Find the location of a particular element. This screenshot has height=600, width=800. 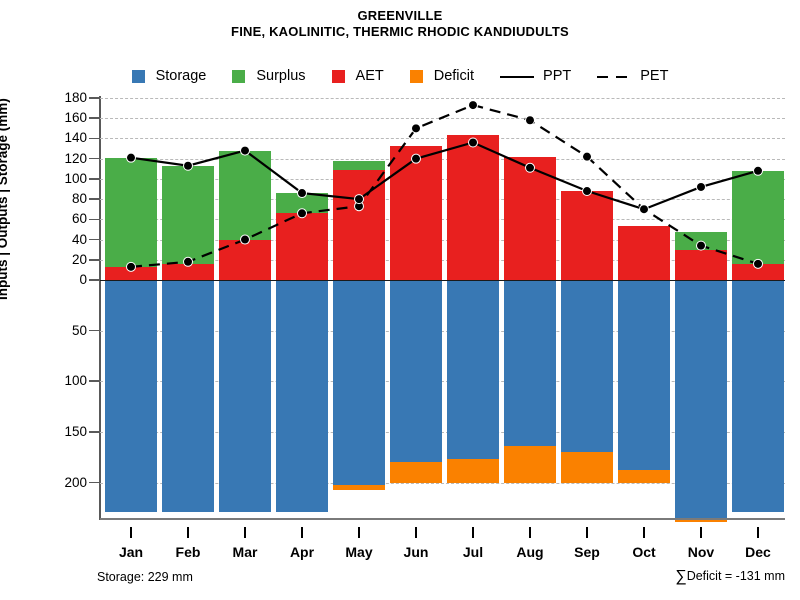

x-tick-sep is located at coordinates (587, 532).